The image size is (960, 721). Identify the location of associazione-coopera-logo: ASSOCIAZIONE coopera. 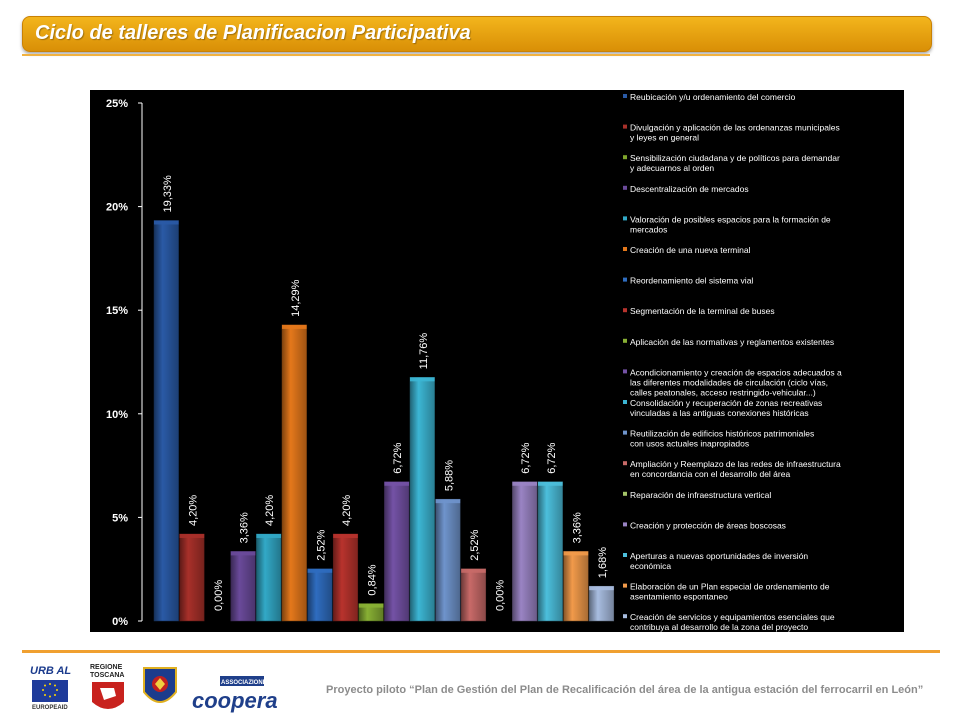
(237, 695).